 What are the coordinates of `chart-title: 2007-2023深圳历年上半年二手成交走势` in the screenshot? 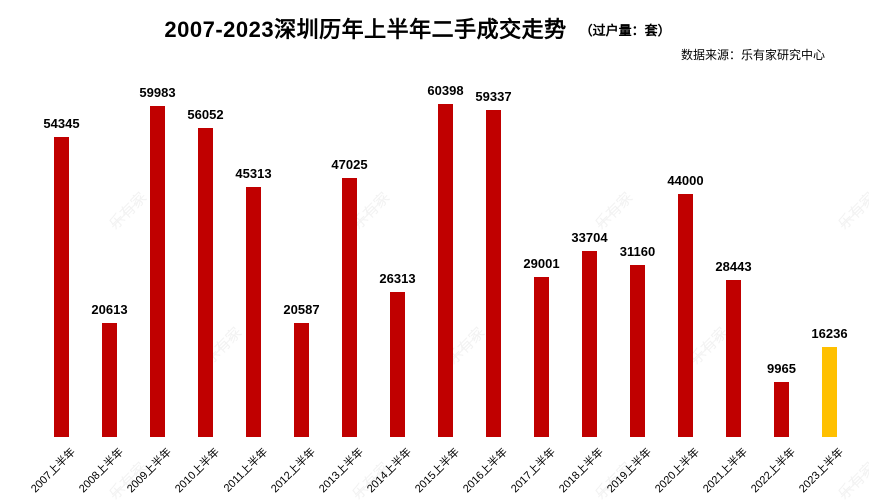 It's located at (365, 29).